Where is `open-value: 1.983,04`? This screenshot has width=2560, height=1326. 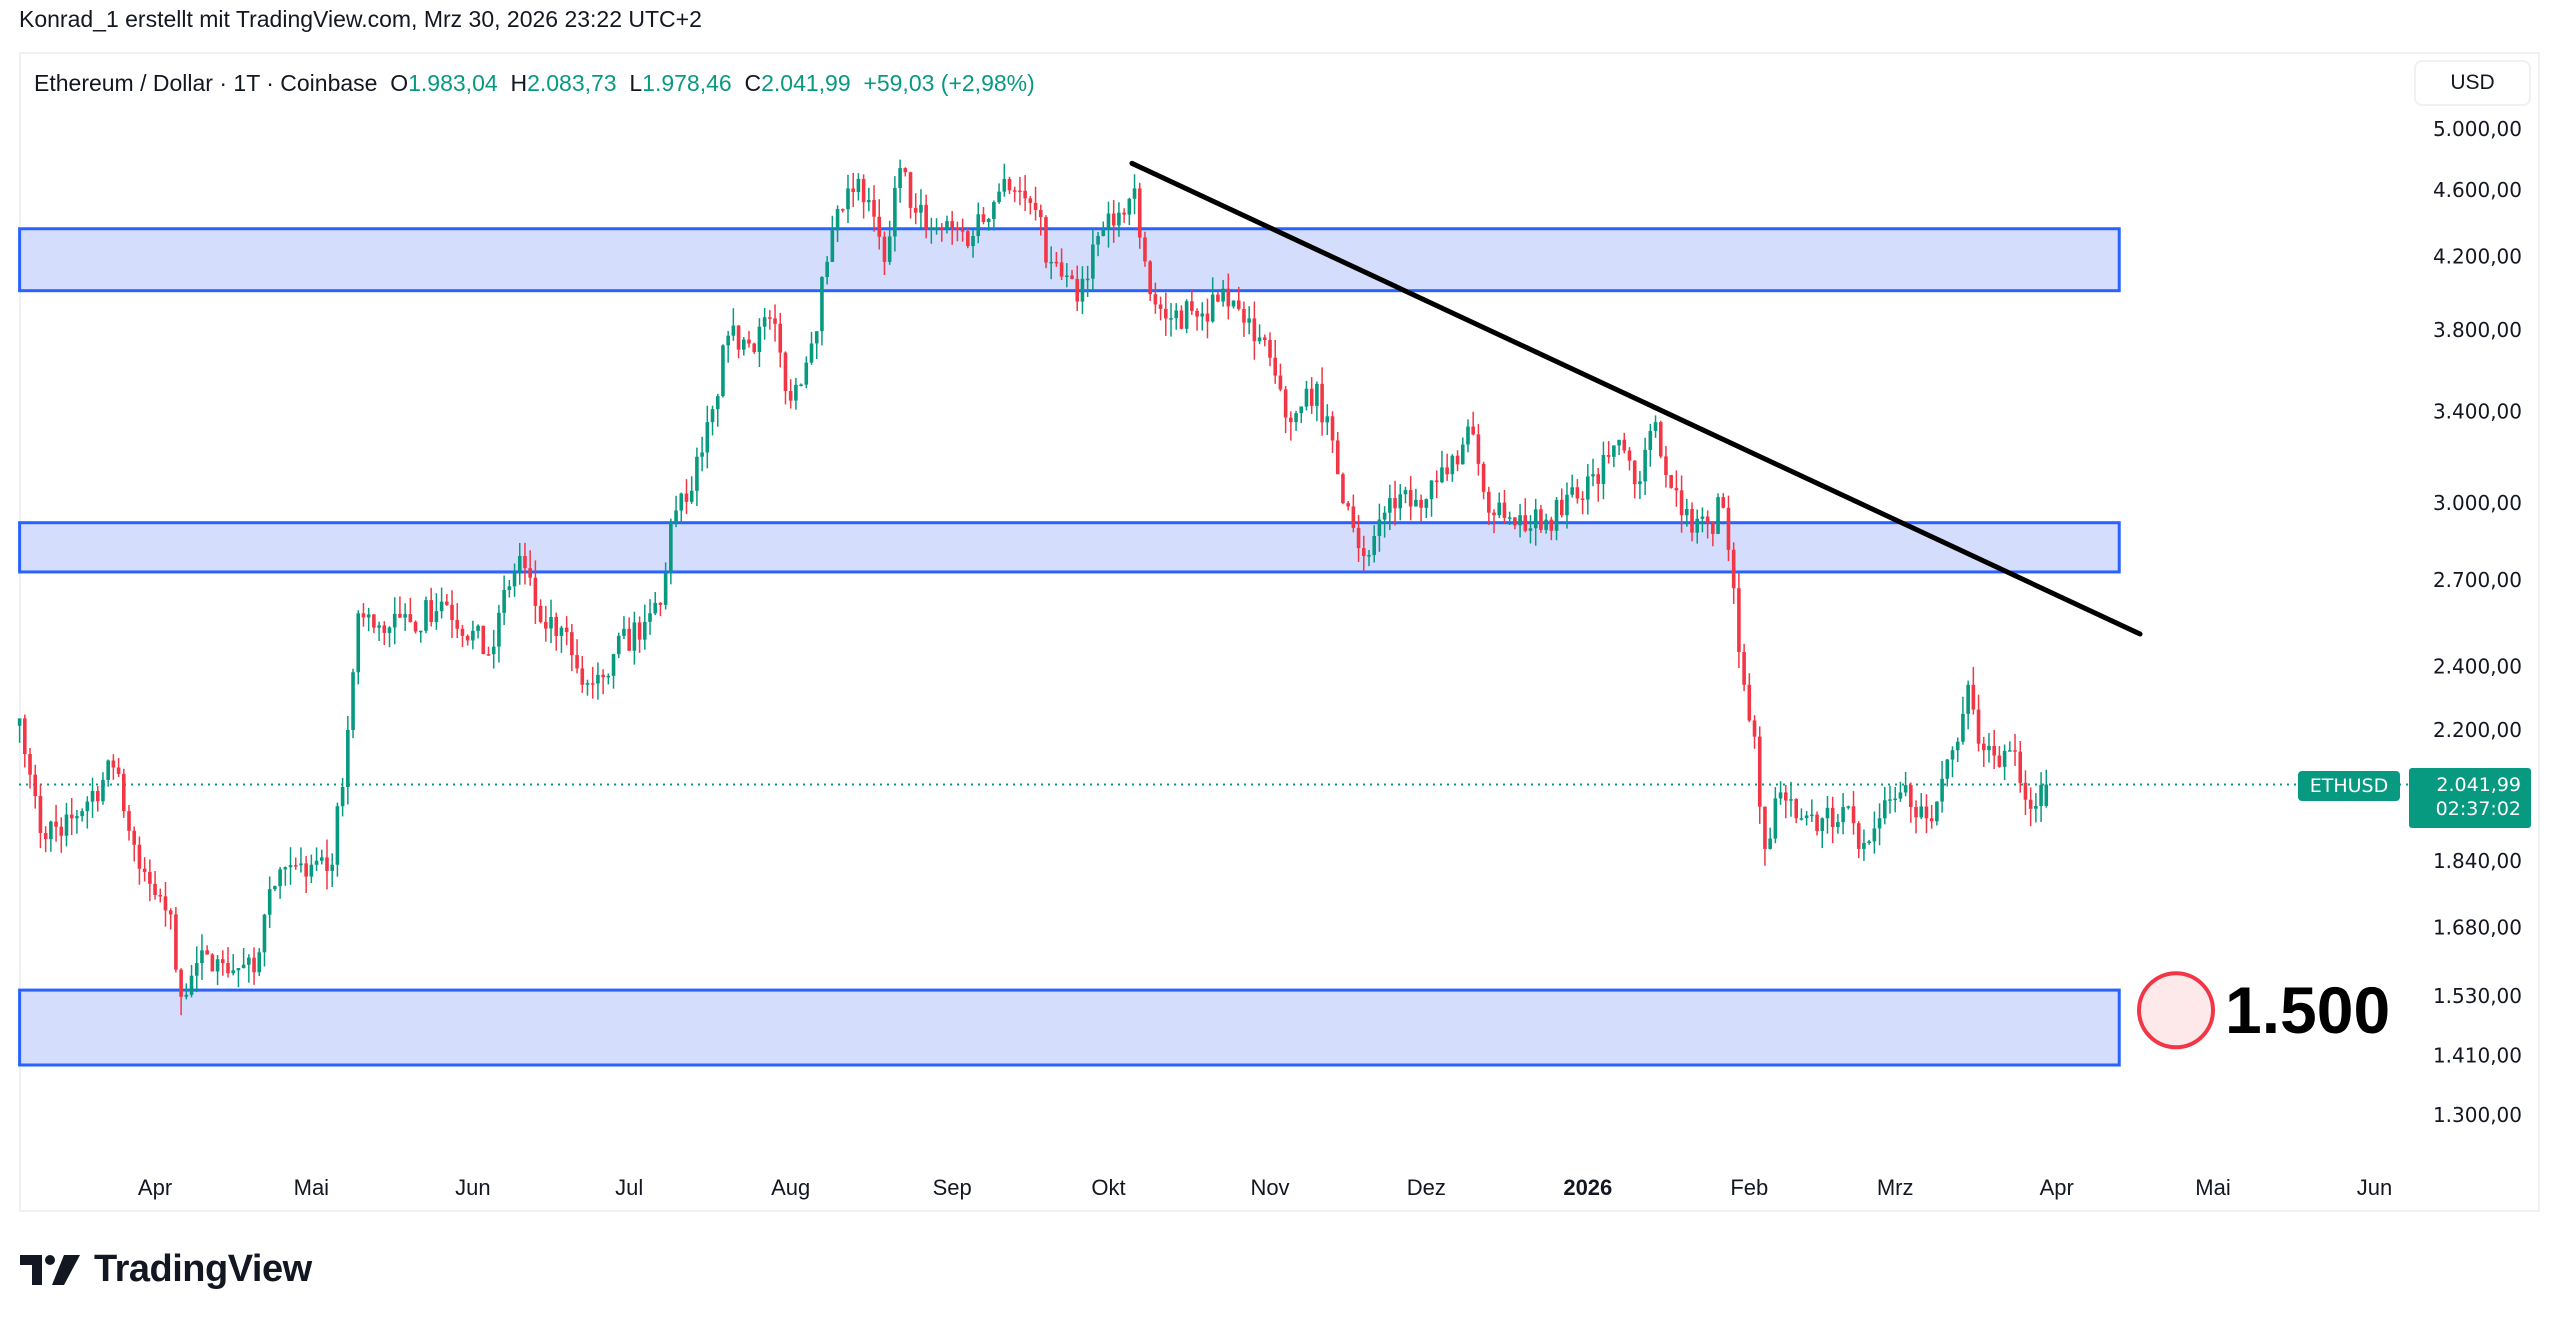 open-value: 1.983,04 is located at coordinates (453, 83).